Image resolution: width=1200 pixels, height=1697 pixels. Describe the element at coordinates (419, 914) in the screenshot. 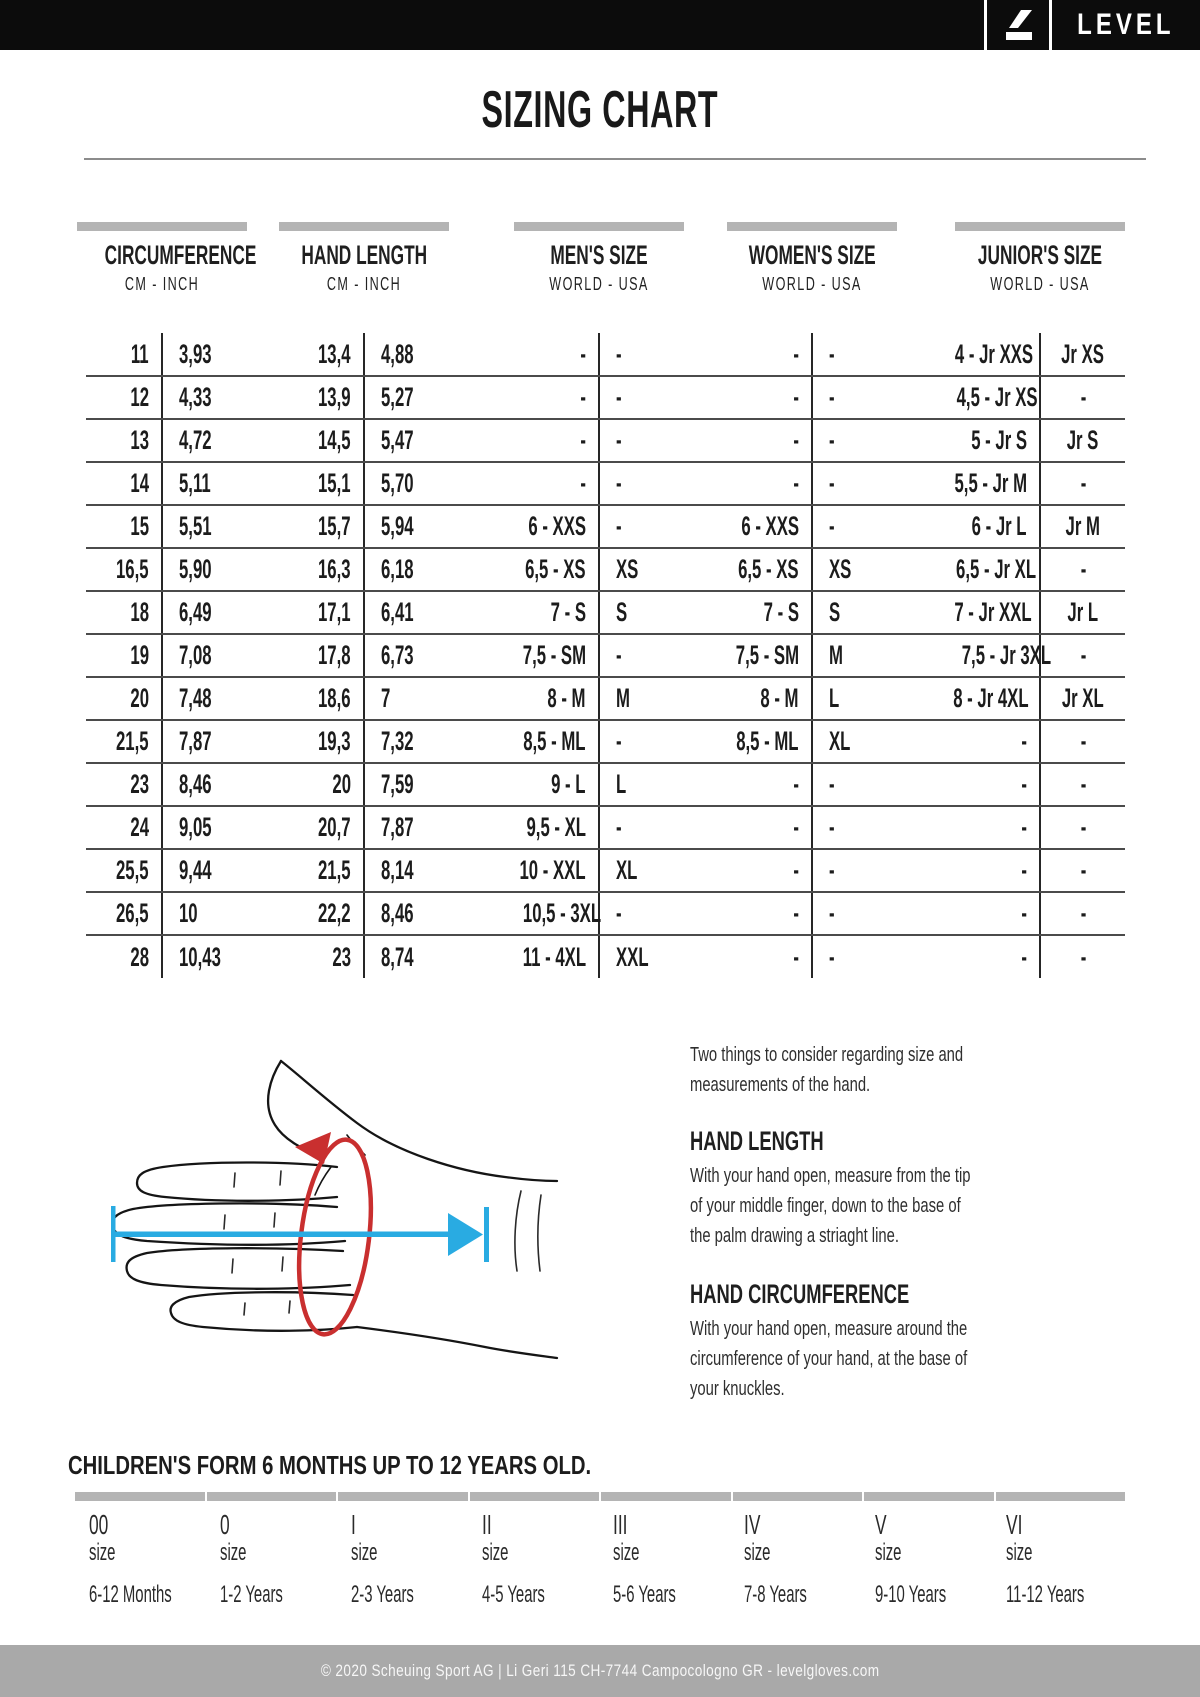

I see `cell-hand-length-inch: 8,46` at that location.